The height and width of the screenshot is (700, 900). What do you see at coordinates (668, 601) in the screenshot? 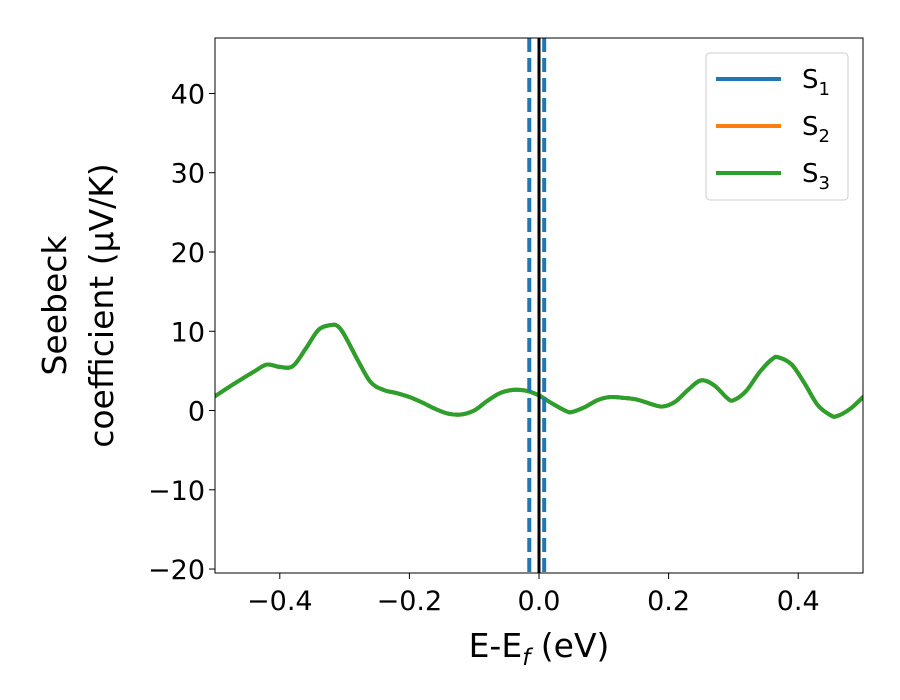
I see `x-tick-label: 0.2` at bounding box center [668, 601].